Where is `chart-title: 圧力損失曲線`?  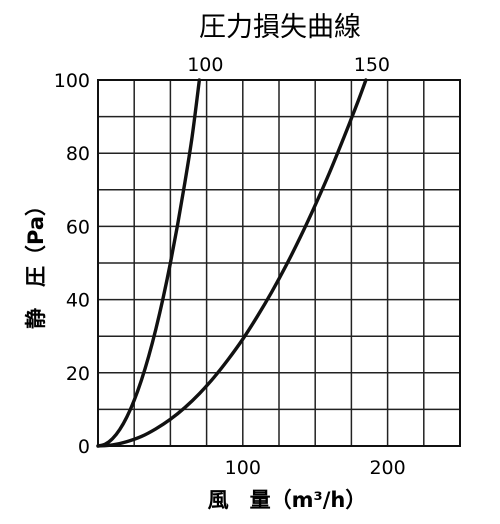
chart-title: 圧力損失曲線 is located at coordinates (280, 27).